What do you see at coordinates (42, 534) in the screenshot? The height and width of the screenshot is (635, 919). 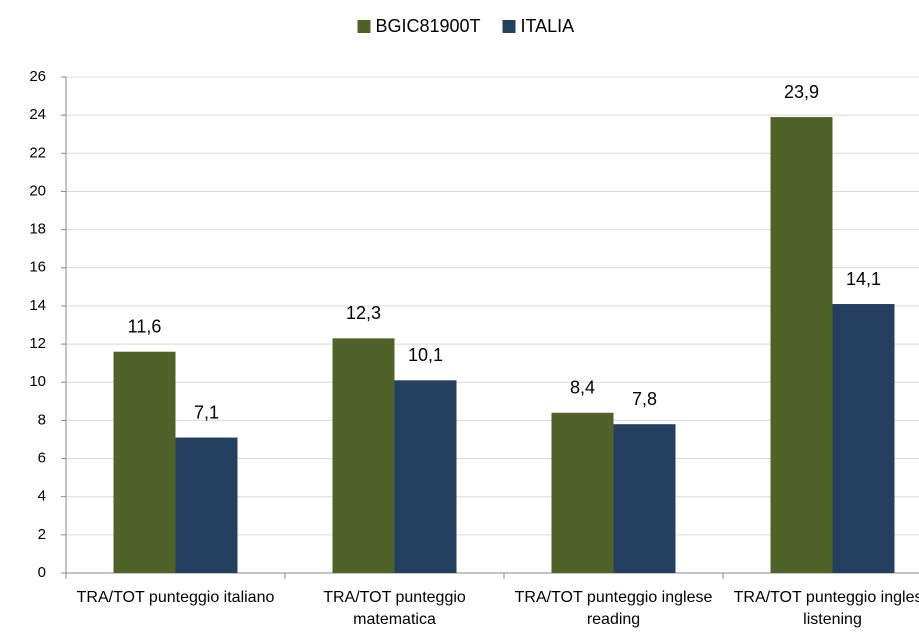 I see `y-tick-label: 2` at bounding box center [42, 534].